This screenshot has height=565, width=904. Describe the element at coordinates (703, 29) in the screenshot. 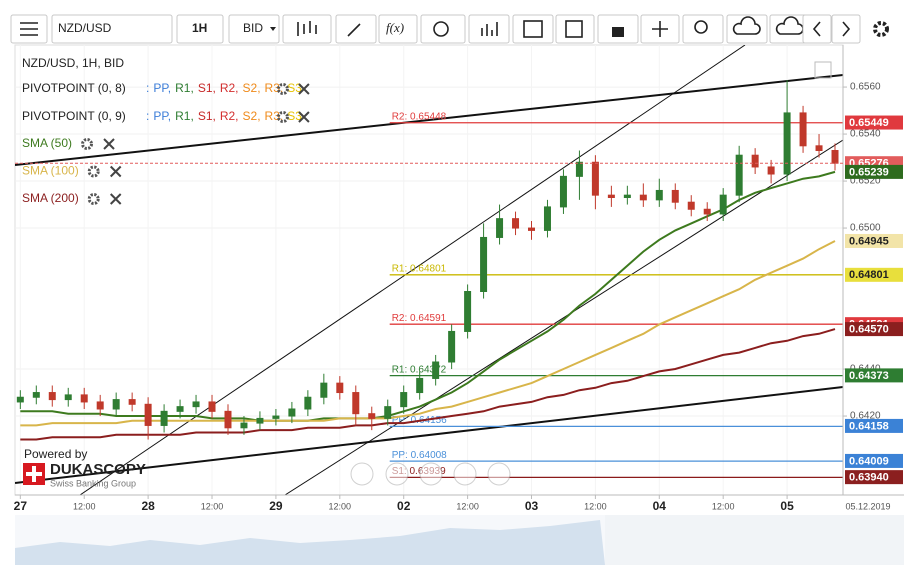

I see `zoom-button` at that location.